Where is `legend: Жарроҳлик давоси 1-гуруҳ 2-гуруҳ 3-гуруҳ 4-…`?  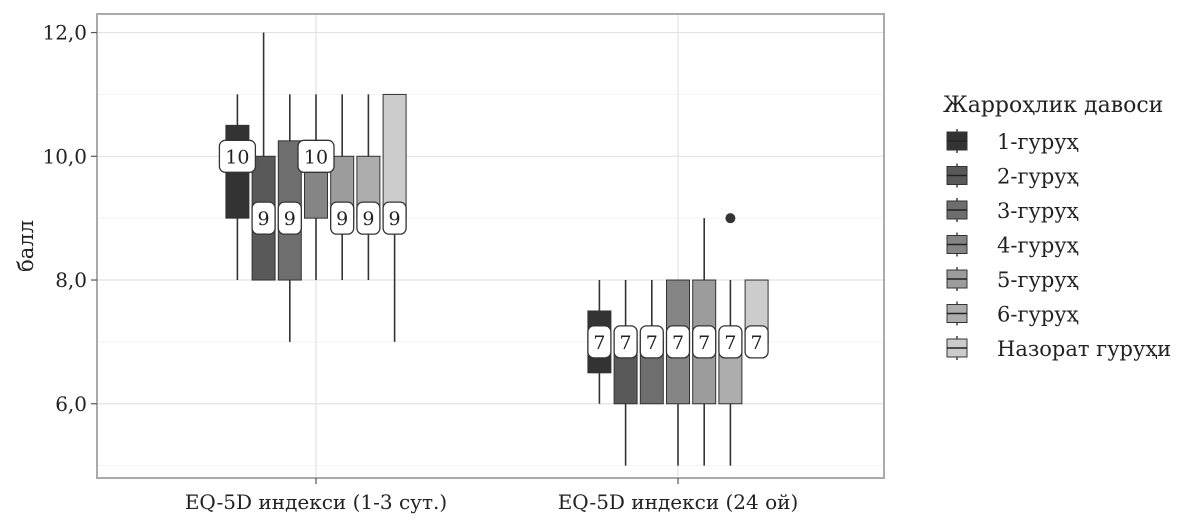 legend: Жарроҳлик давоси 1-гуруҳ 2-гуруҳ 3-гуруҳ 4-… is located at coordinates (1057, 227).